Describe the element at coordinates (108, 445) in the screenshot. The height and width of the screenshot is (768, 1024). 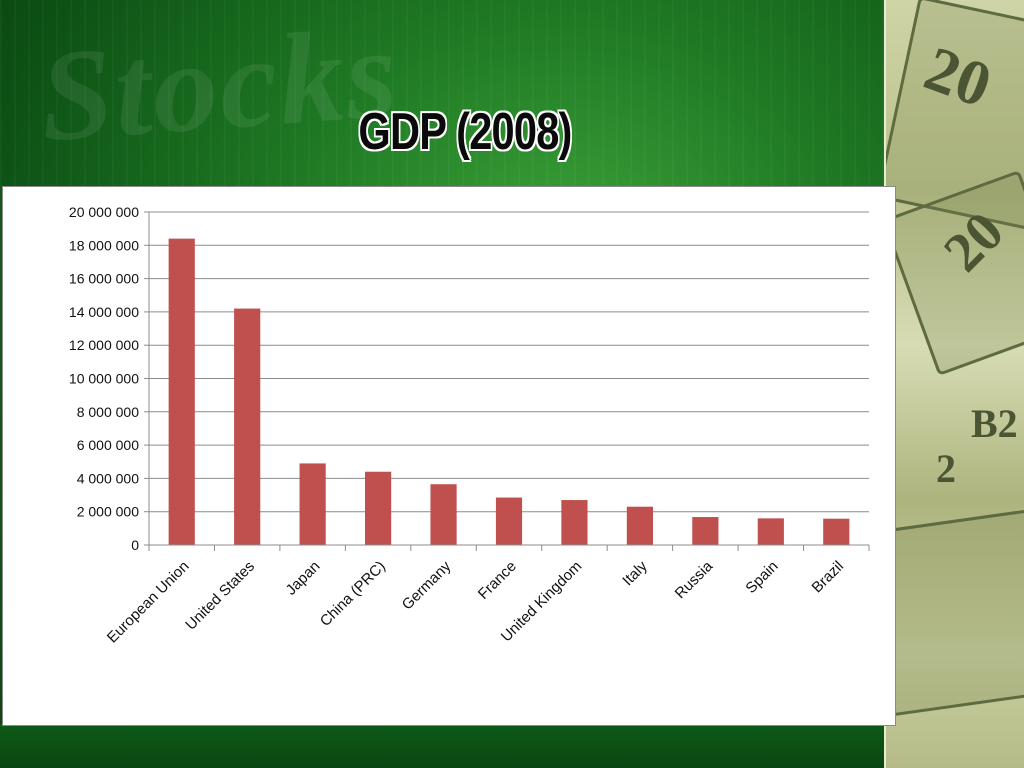
I see `y-tick-label: 6 000 000` at that location.